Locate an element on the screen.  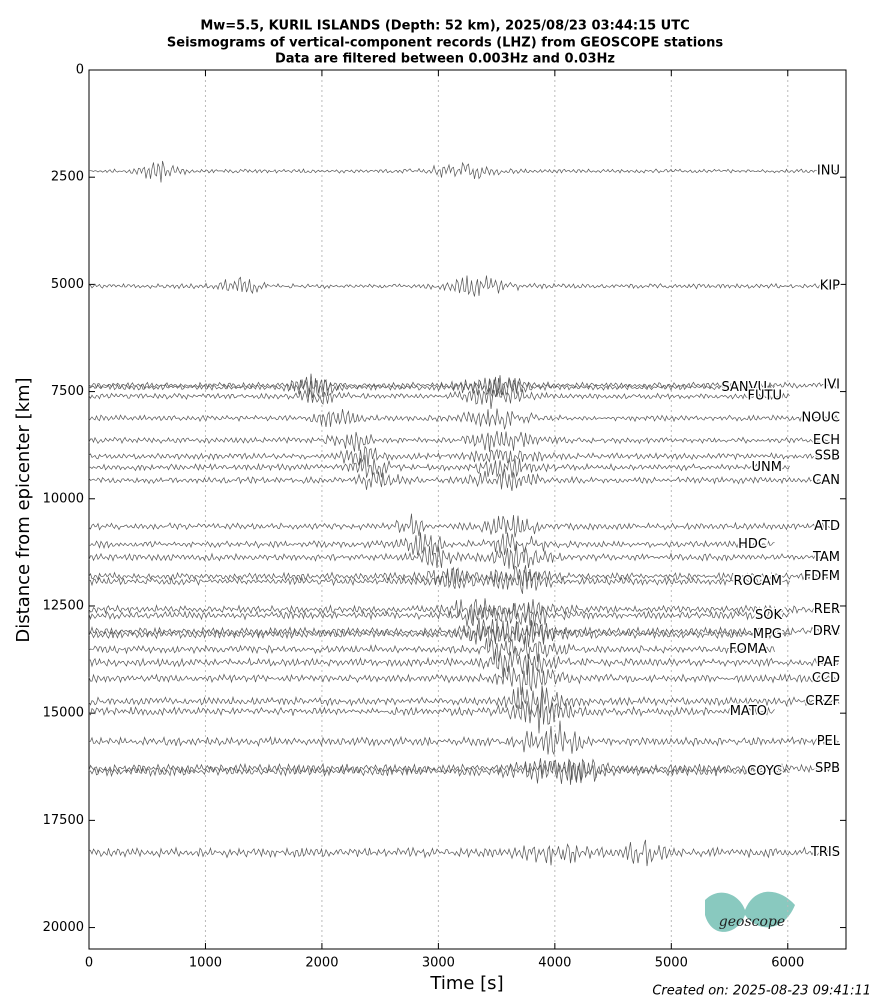
station-label: COYC is located at coordinates (764, 771).